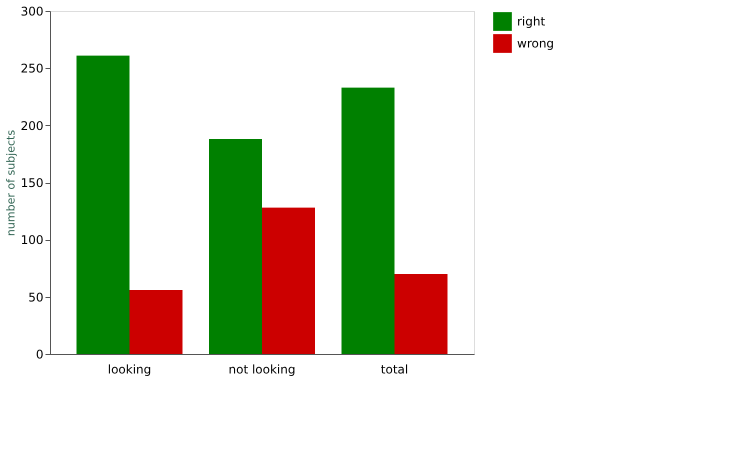 Image resolution: width=738 pixels, height=462 pixels. What do you see at coordinates (32, 125) in the screenshot?
I see `y-tick-label: 200` at bounding box center [32, 125].